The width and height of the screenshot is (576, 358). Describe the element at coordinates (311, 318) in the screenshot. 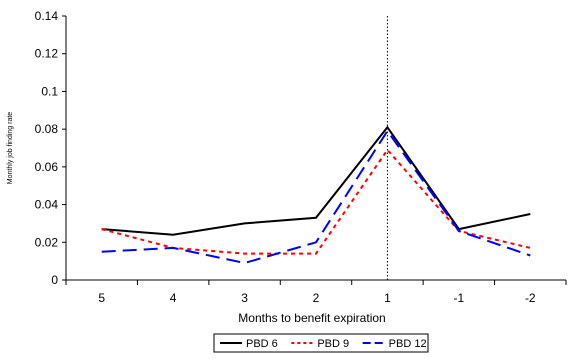

I see `x-axis-title: Months to benefit expiration` at that location.